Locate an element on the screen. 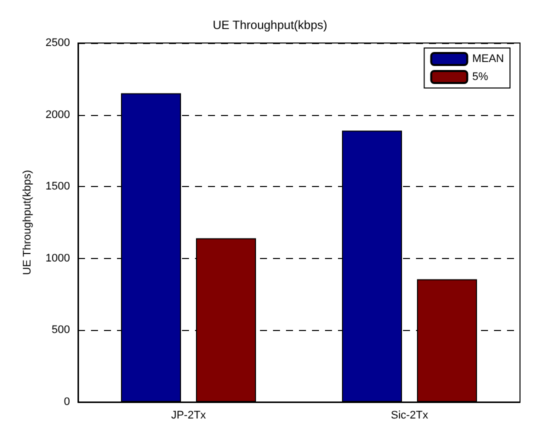  y-tick-label: 500 is located at coordinates (61, 330).